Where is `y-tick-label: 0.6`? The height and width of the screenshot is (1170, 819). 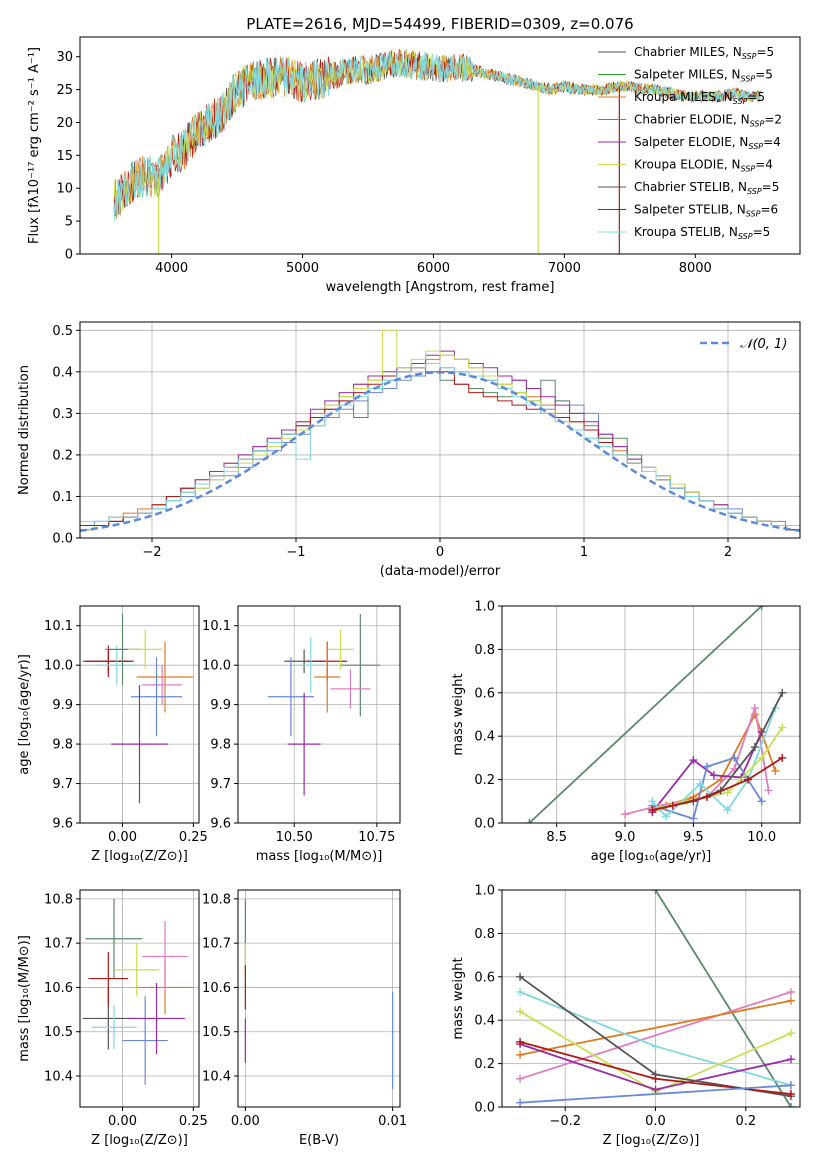
y-tick-label: 0.6 is located at coordinates (484, 977).